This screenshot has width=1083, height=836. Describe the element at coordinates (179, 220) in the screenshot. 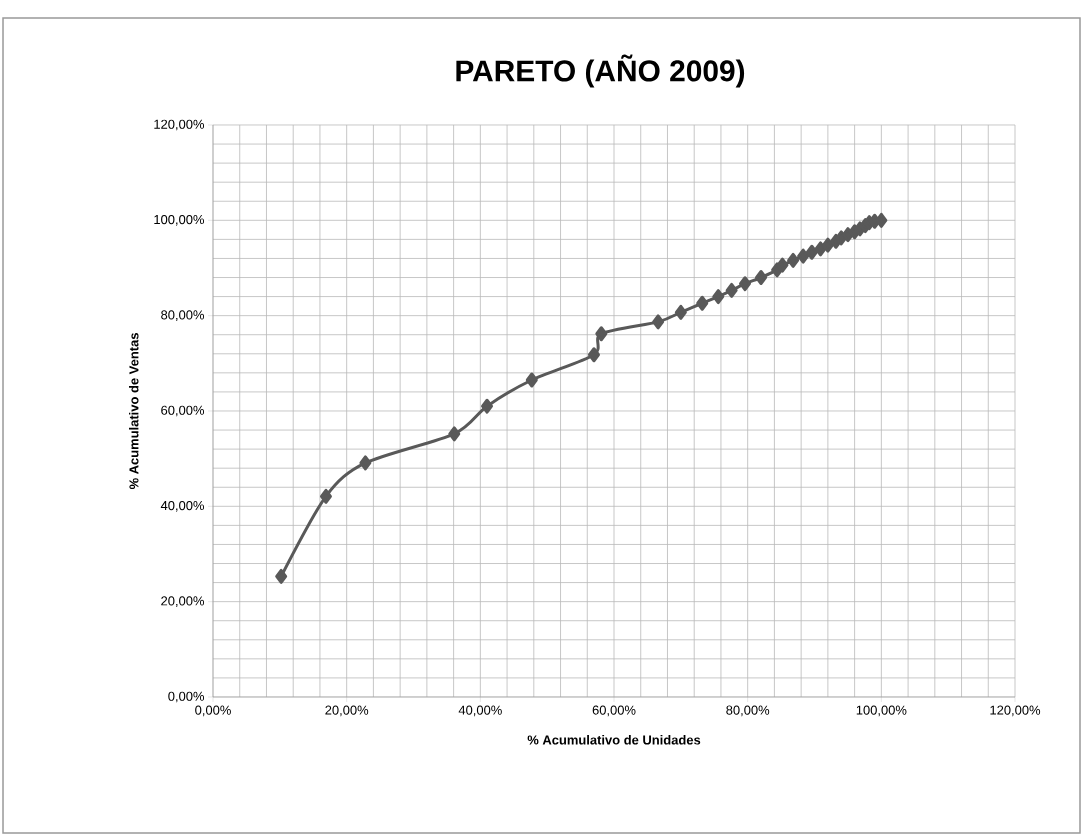

I see `y-tick-label: 100,00%` at that location.